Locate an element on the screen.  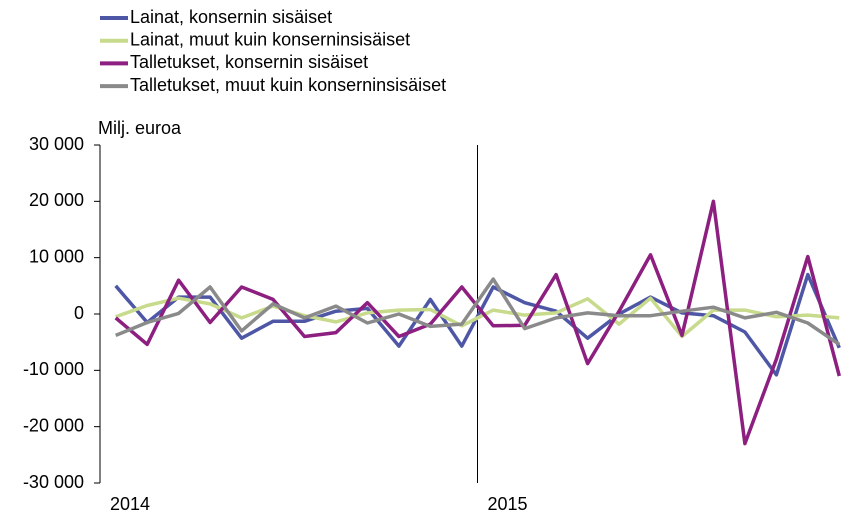
legend-label: Talletukset, konsernin sisäiset is located at coordinates (249, 62).